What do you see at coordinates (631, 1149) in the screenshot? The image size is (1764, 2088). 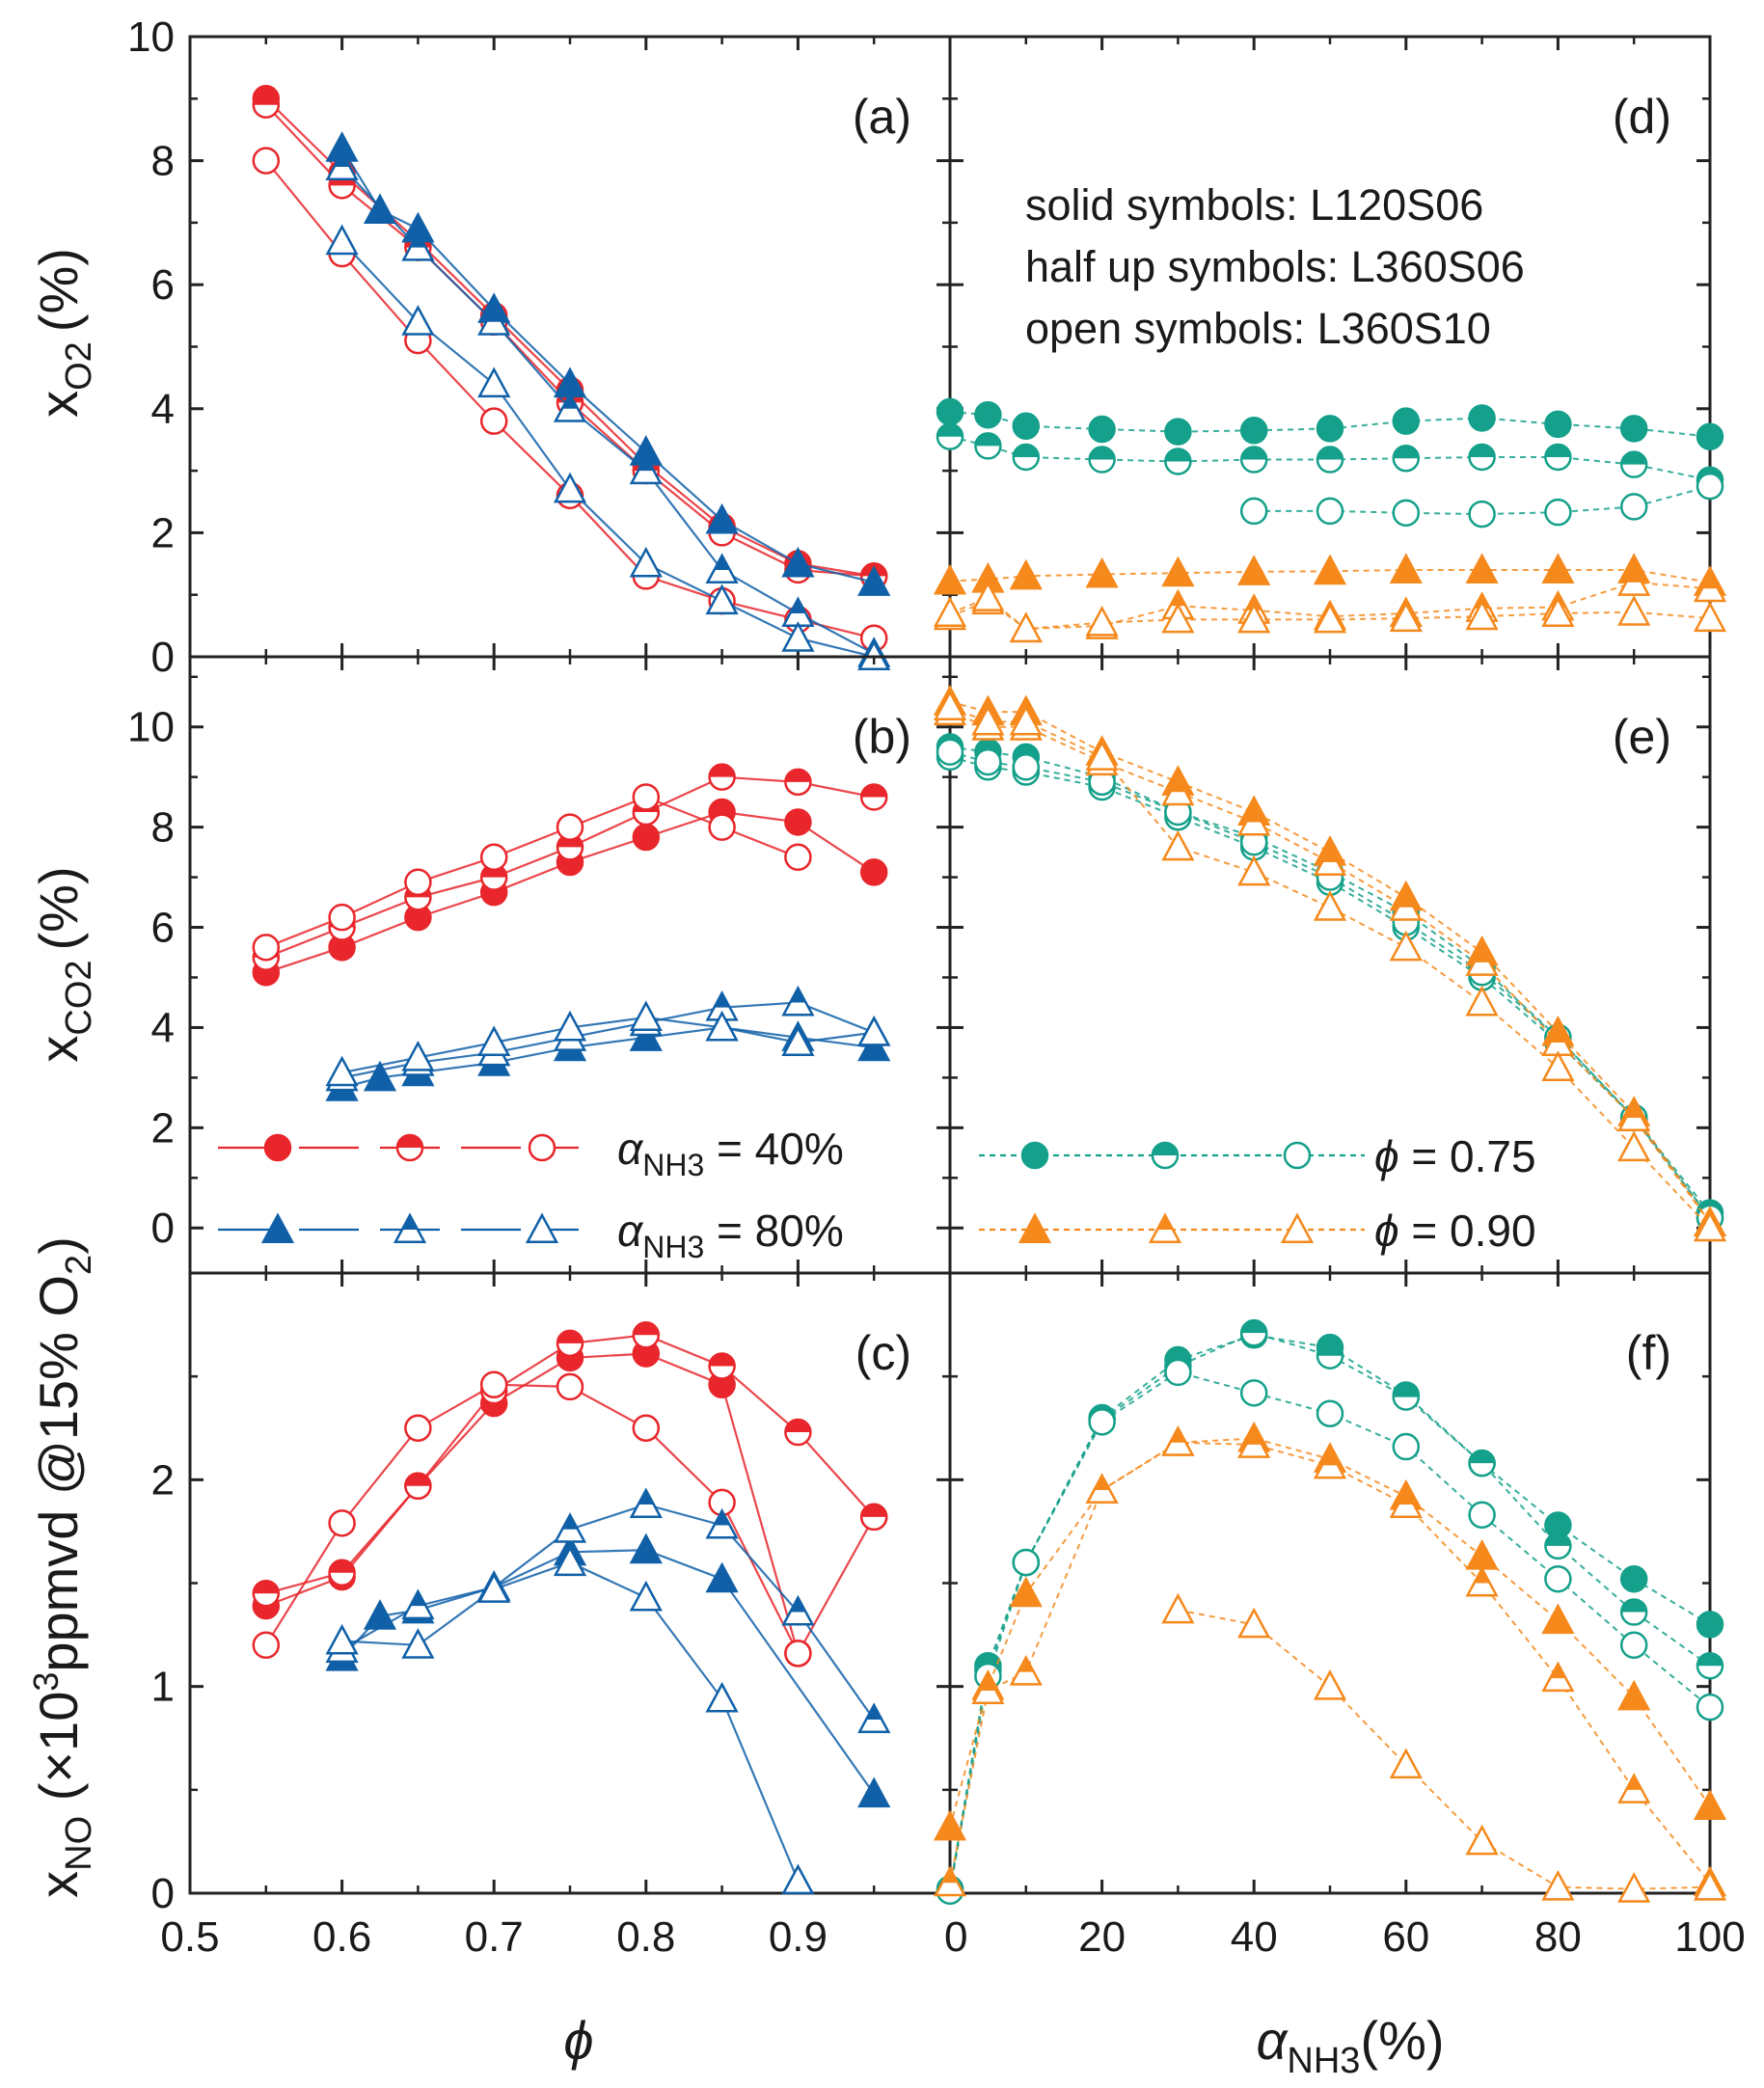 I see `legend-sym: α` at bounding box center [631, 1149].